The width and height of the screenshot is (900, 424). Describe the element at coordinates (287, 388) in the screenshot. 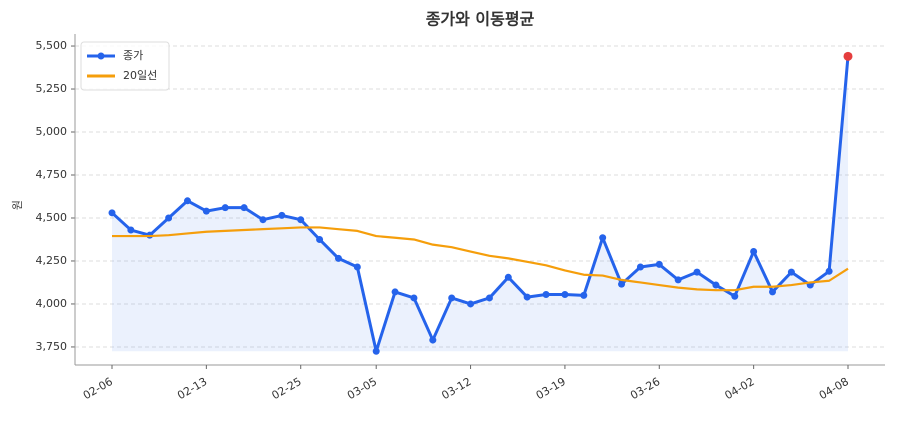

I see `x-tick-label: 02-25` at that location.